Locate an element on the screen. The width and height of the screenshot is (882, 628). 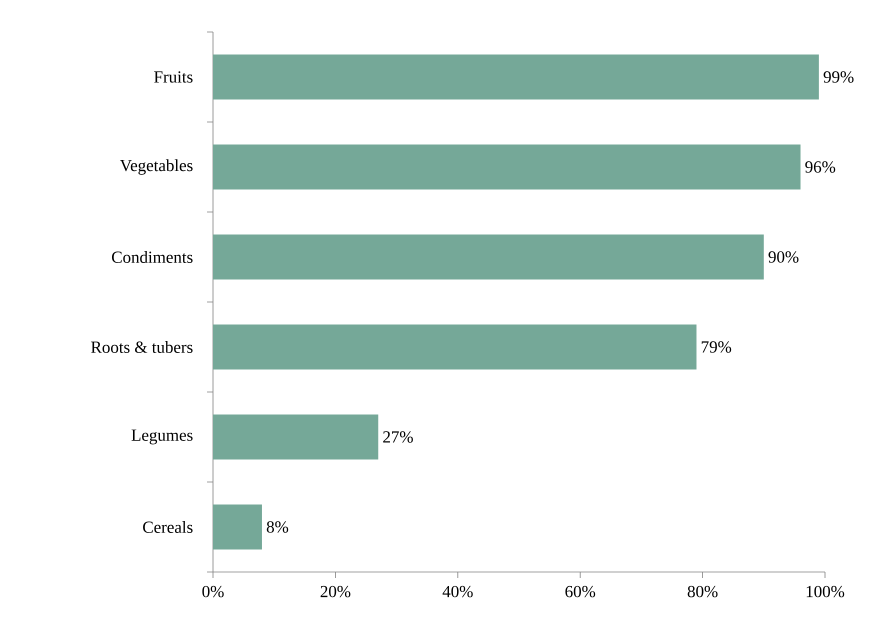
data-label: 90% is located at coordinates (783, 257).